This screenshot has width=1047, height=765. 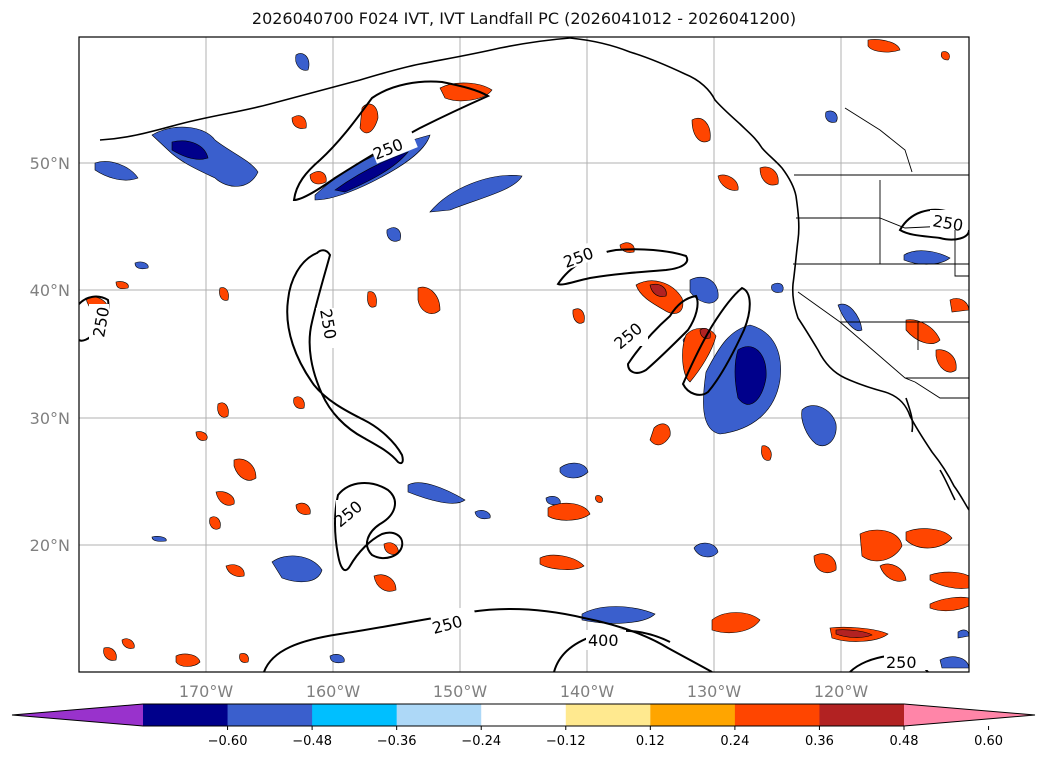 I want to click on lon-label: 150°W, so click(x=460, y=691).